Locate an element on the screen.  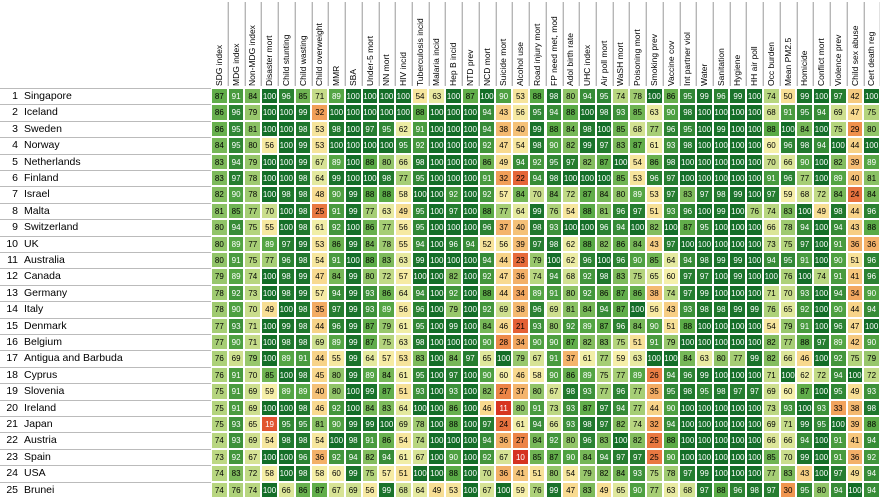
score-cell: 85 is located at coordinates (537, 457).